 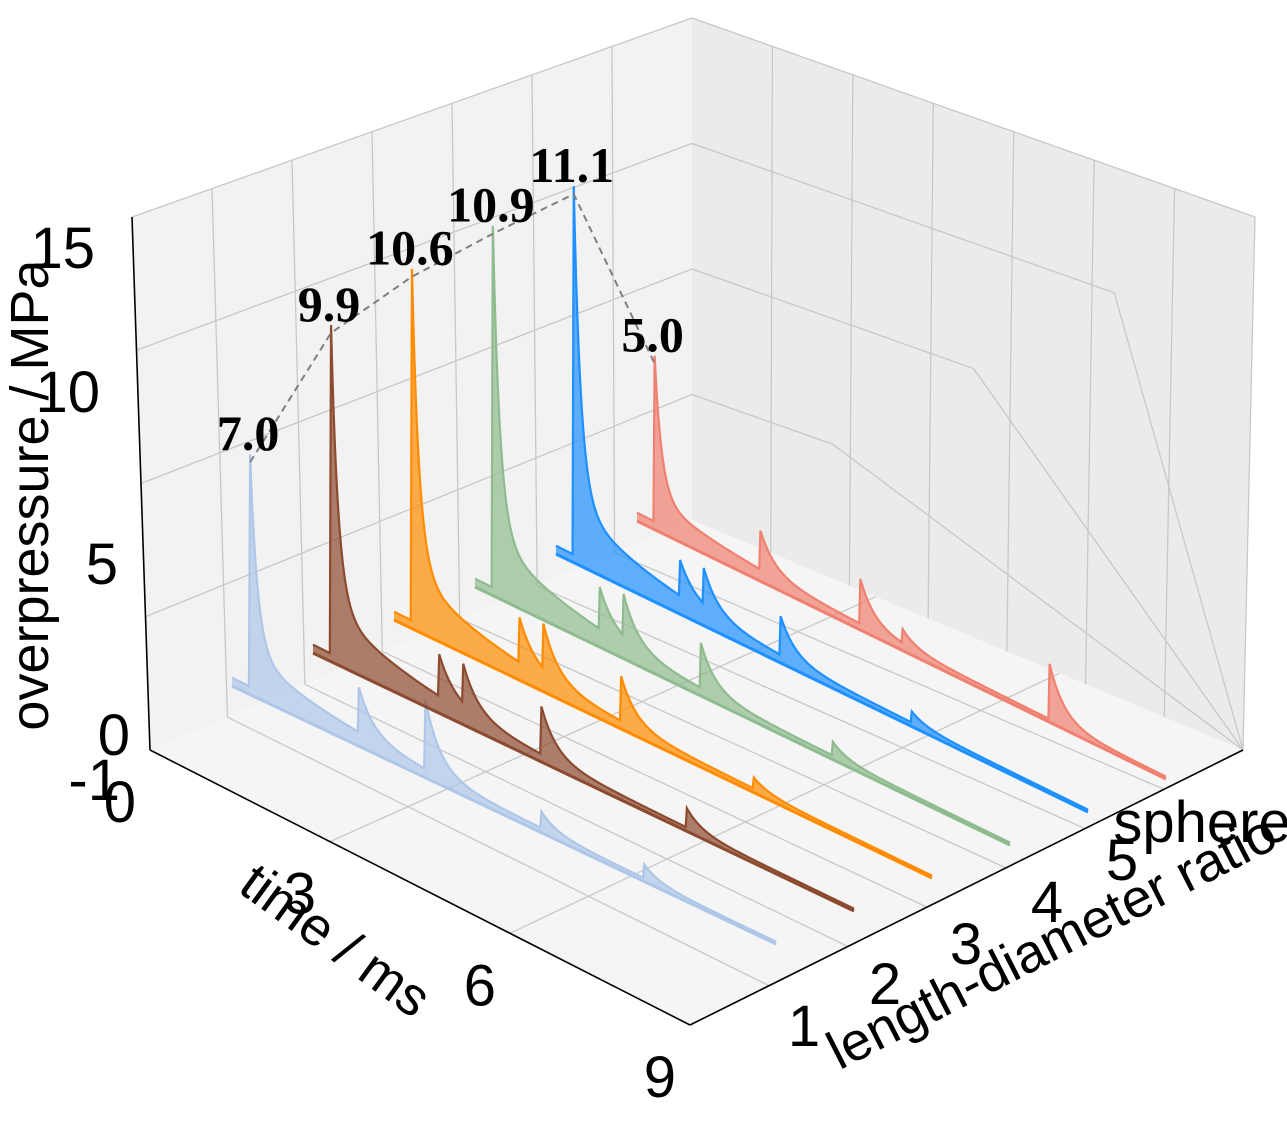 I want to click on y-tick-label: sphere, so click(x=1200, y=822).